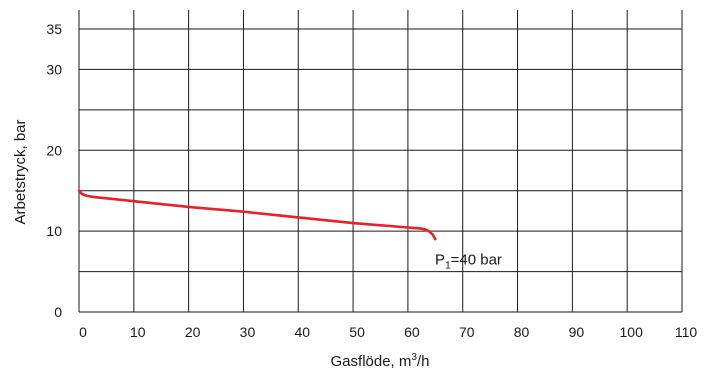 This screenshot has width=710, height=376. What do you see at coordinates (58, 312) in the screenshot?
I see `y-tick-label: 0` at bounding box center [58, 312].